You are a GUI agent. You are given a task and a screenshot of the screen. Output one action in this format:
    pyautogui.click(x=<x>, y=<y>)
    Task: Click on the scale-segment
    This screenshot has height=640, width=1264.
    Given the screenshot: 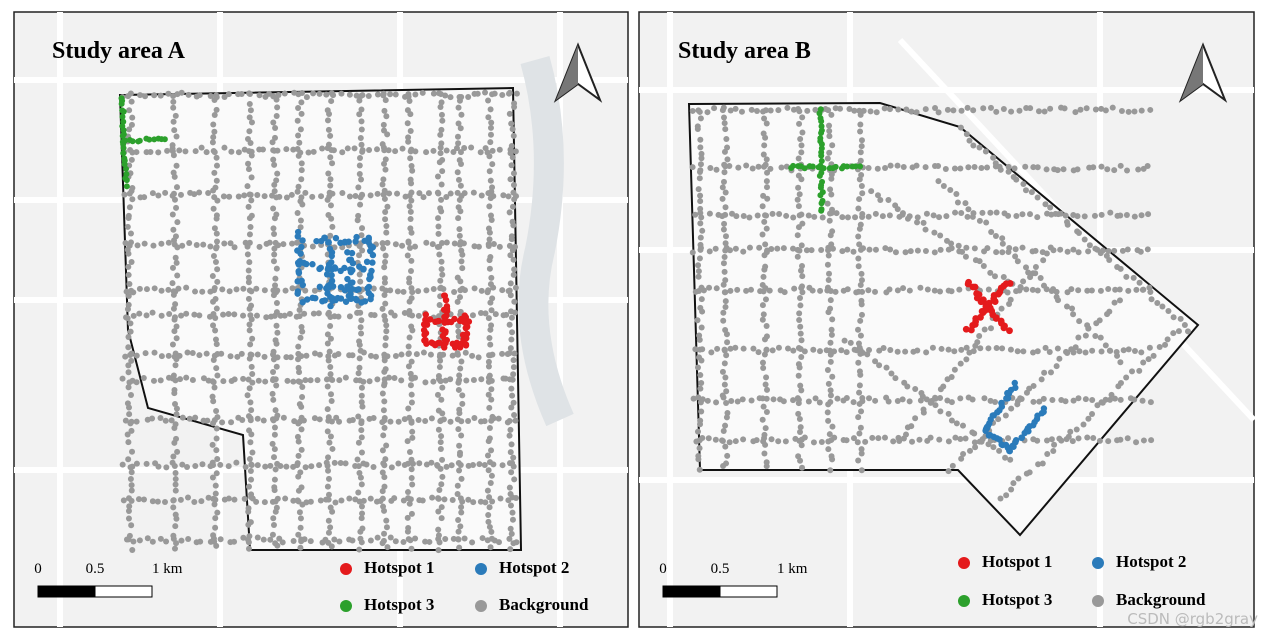 What is the action you would take?
    pyautogui.click(x=691, y=591)
    